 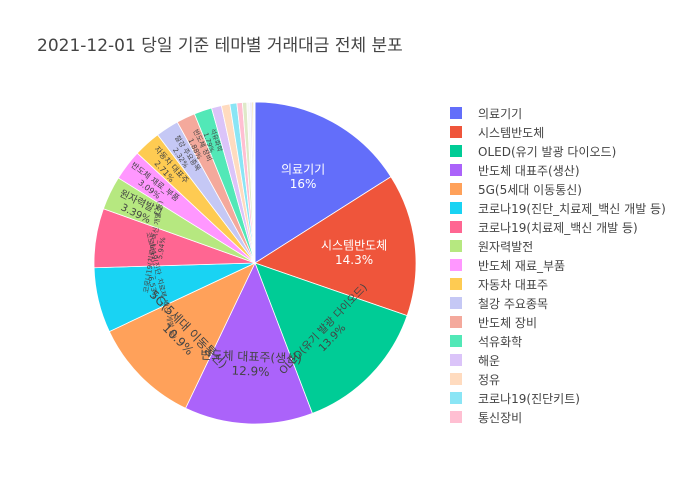 I want to click on slice-label-name: 시스템반도체, so click(x=354, y=246).